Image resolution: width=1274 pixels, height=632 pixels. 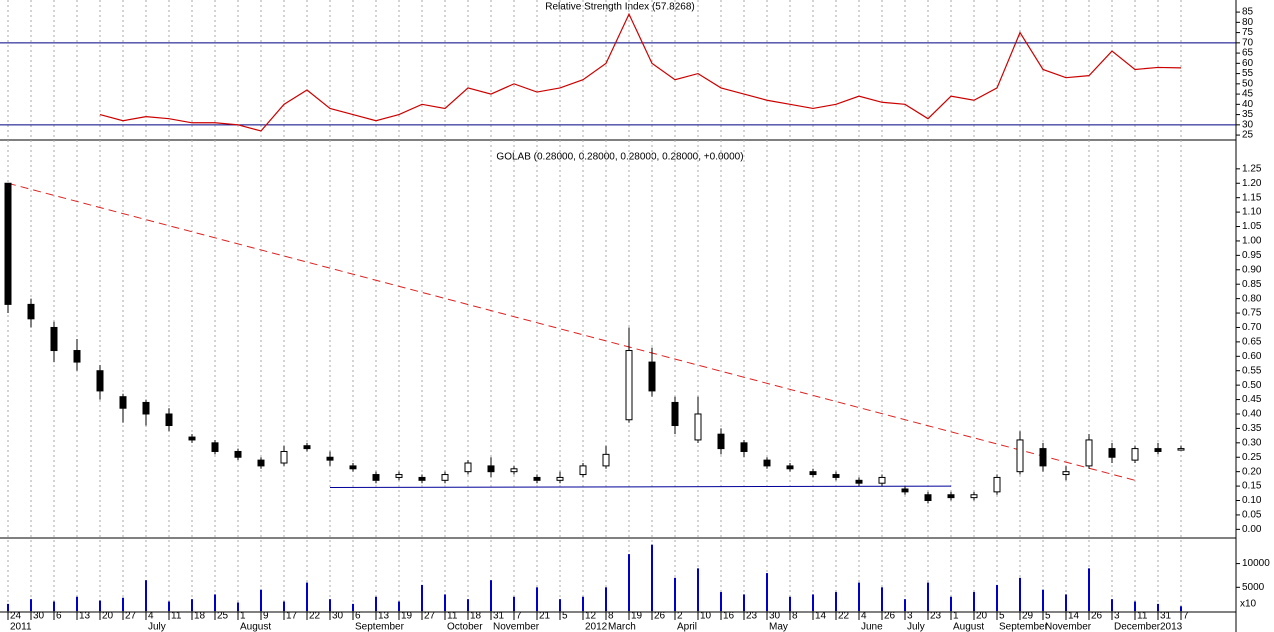 I want to click on x-tick-label: 10, so click(x=706, y=616).